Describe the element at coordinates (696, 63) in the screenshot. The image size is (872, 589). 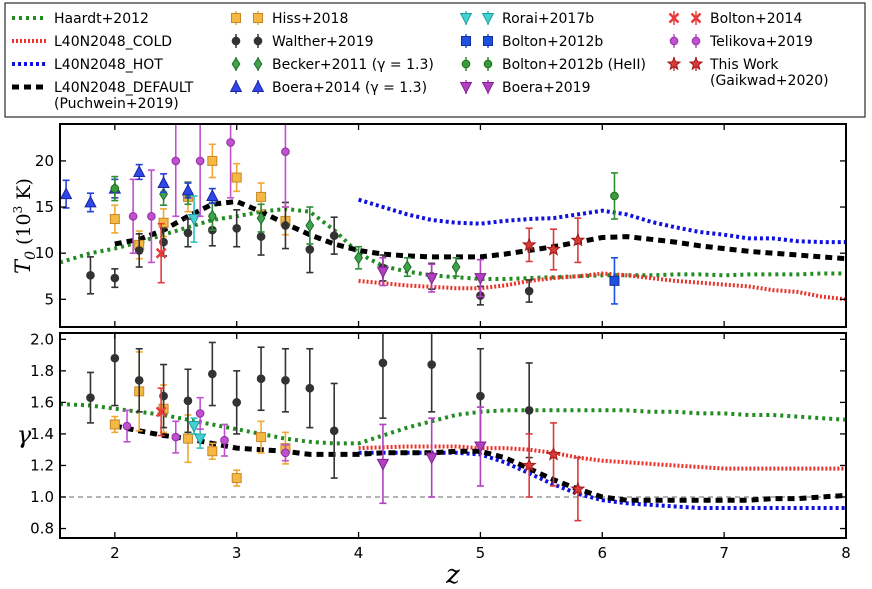
I see `legend-marker-star` at that location.